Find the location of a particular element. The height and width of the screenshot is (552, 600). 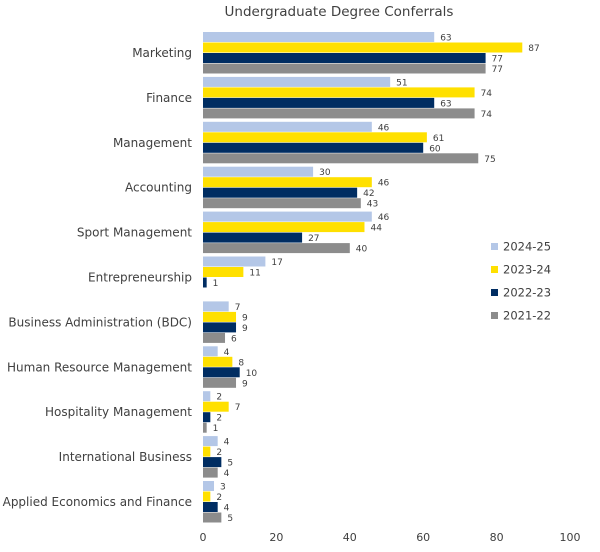

x-tick-label: 40 is located at coordinates (350, 537).